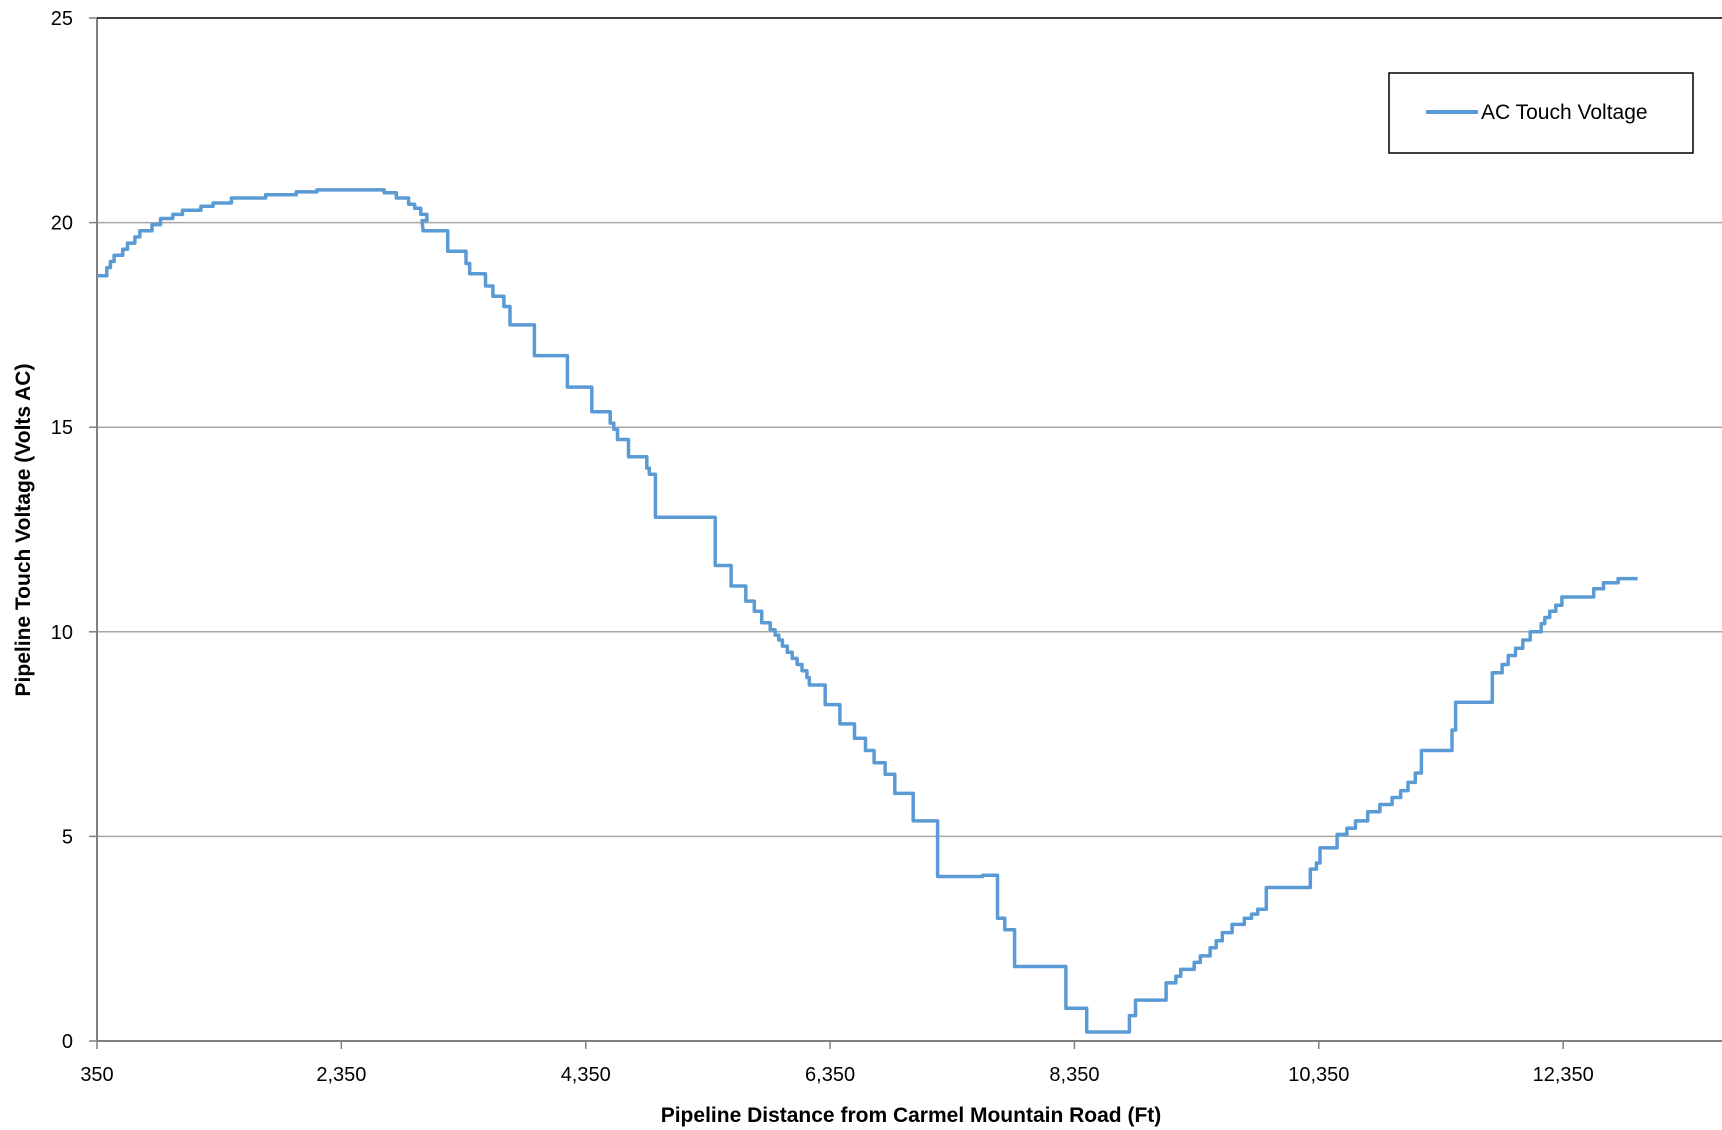 This screenshot has width=1722, height=1130. Describe the element at coordinates (96, 1075) in the screenshot. I see `x-tick-label: 350` at that location.